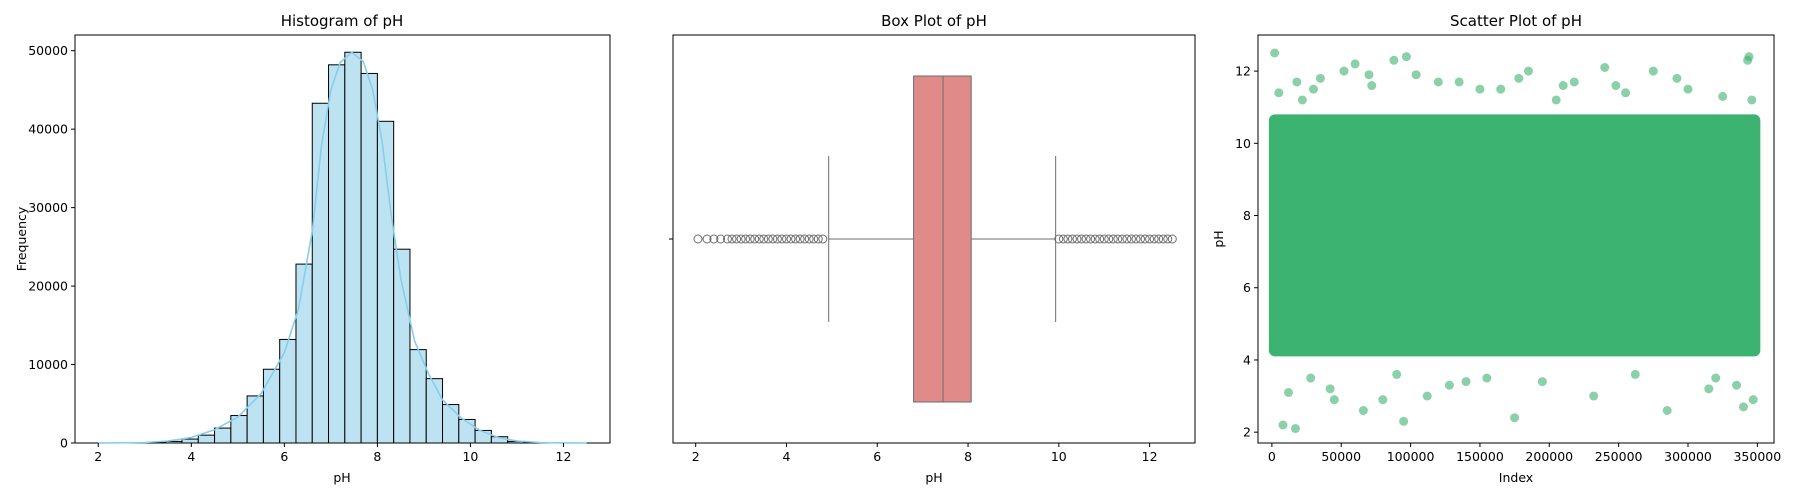 The width and height of the screenshot is (1800, 500). I want to click on histogram-y-tick-label: 0, so click(64, 443).